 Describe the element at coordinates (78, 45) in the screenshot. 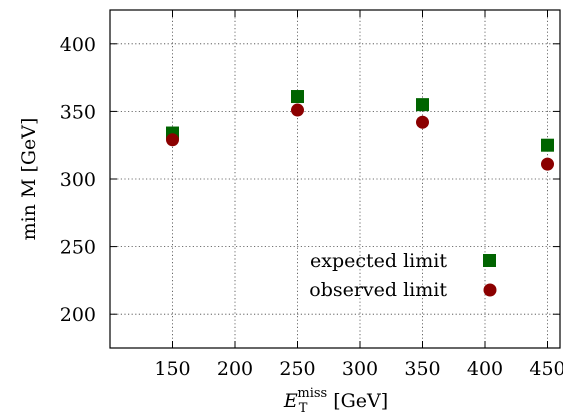

I see `y-tick-label: 400` at that location.